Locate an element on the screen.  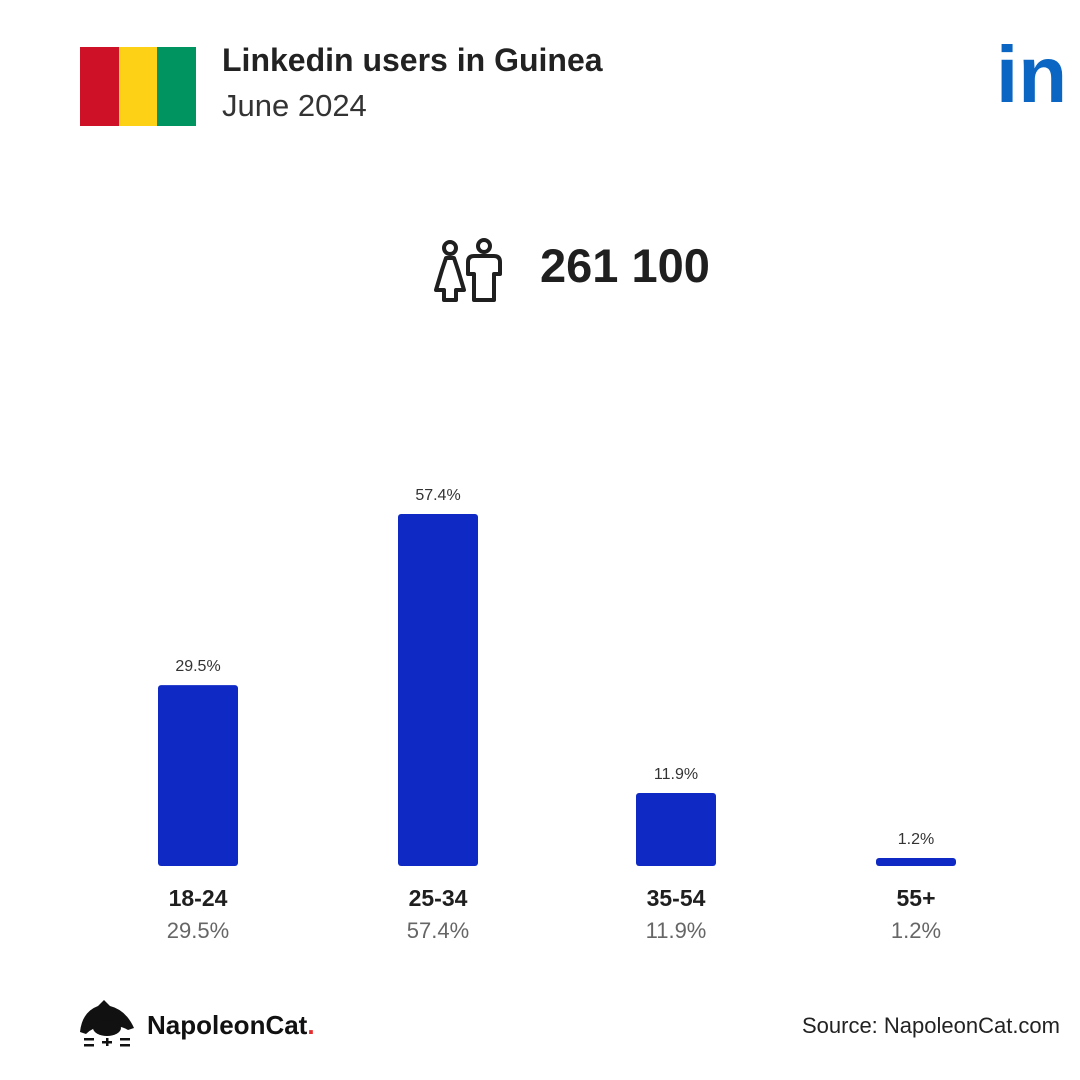
bar-value-label: 29.5% is located at coordinates (197, 666).